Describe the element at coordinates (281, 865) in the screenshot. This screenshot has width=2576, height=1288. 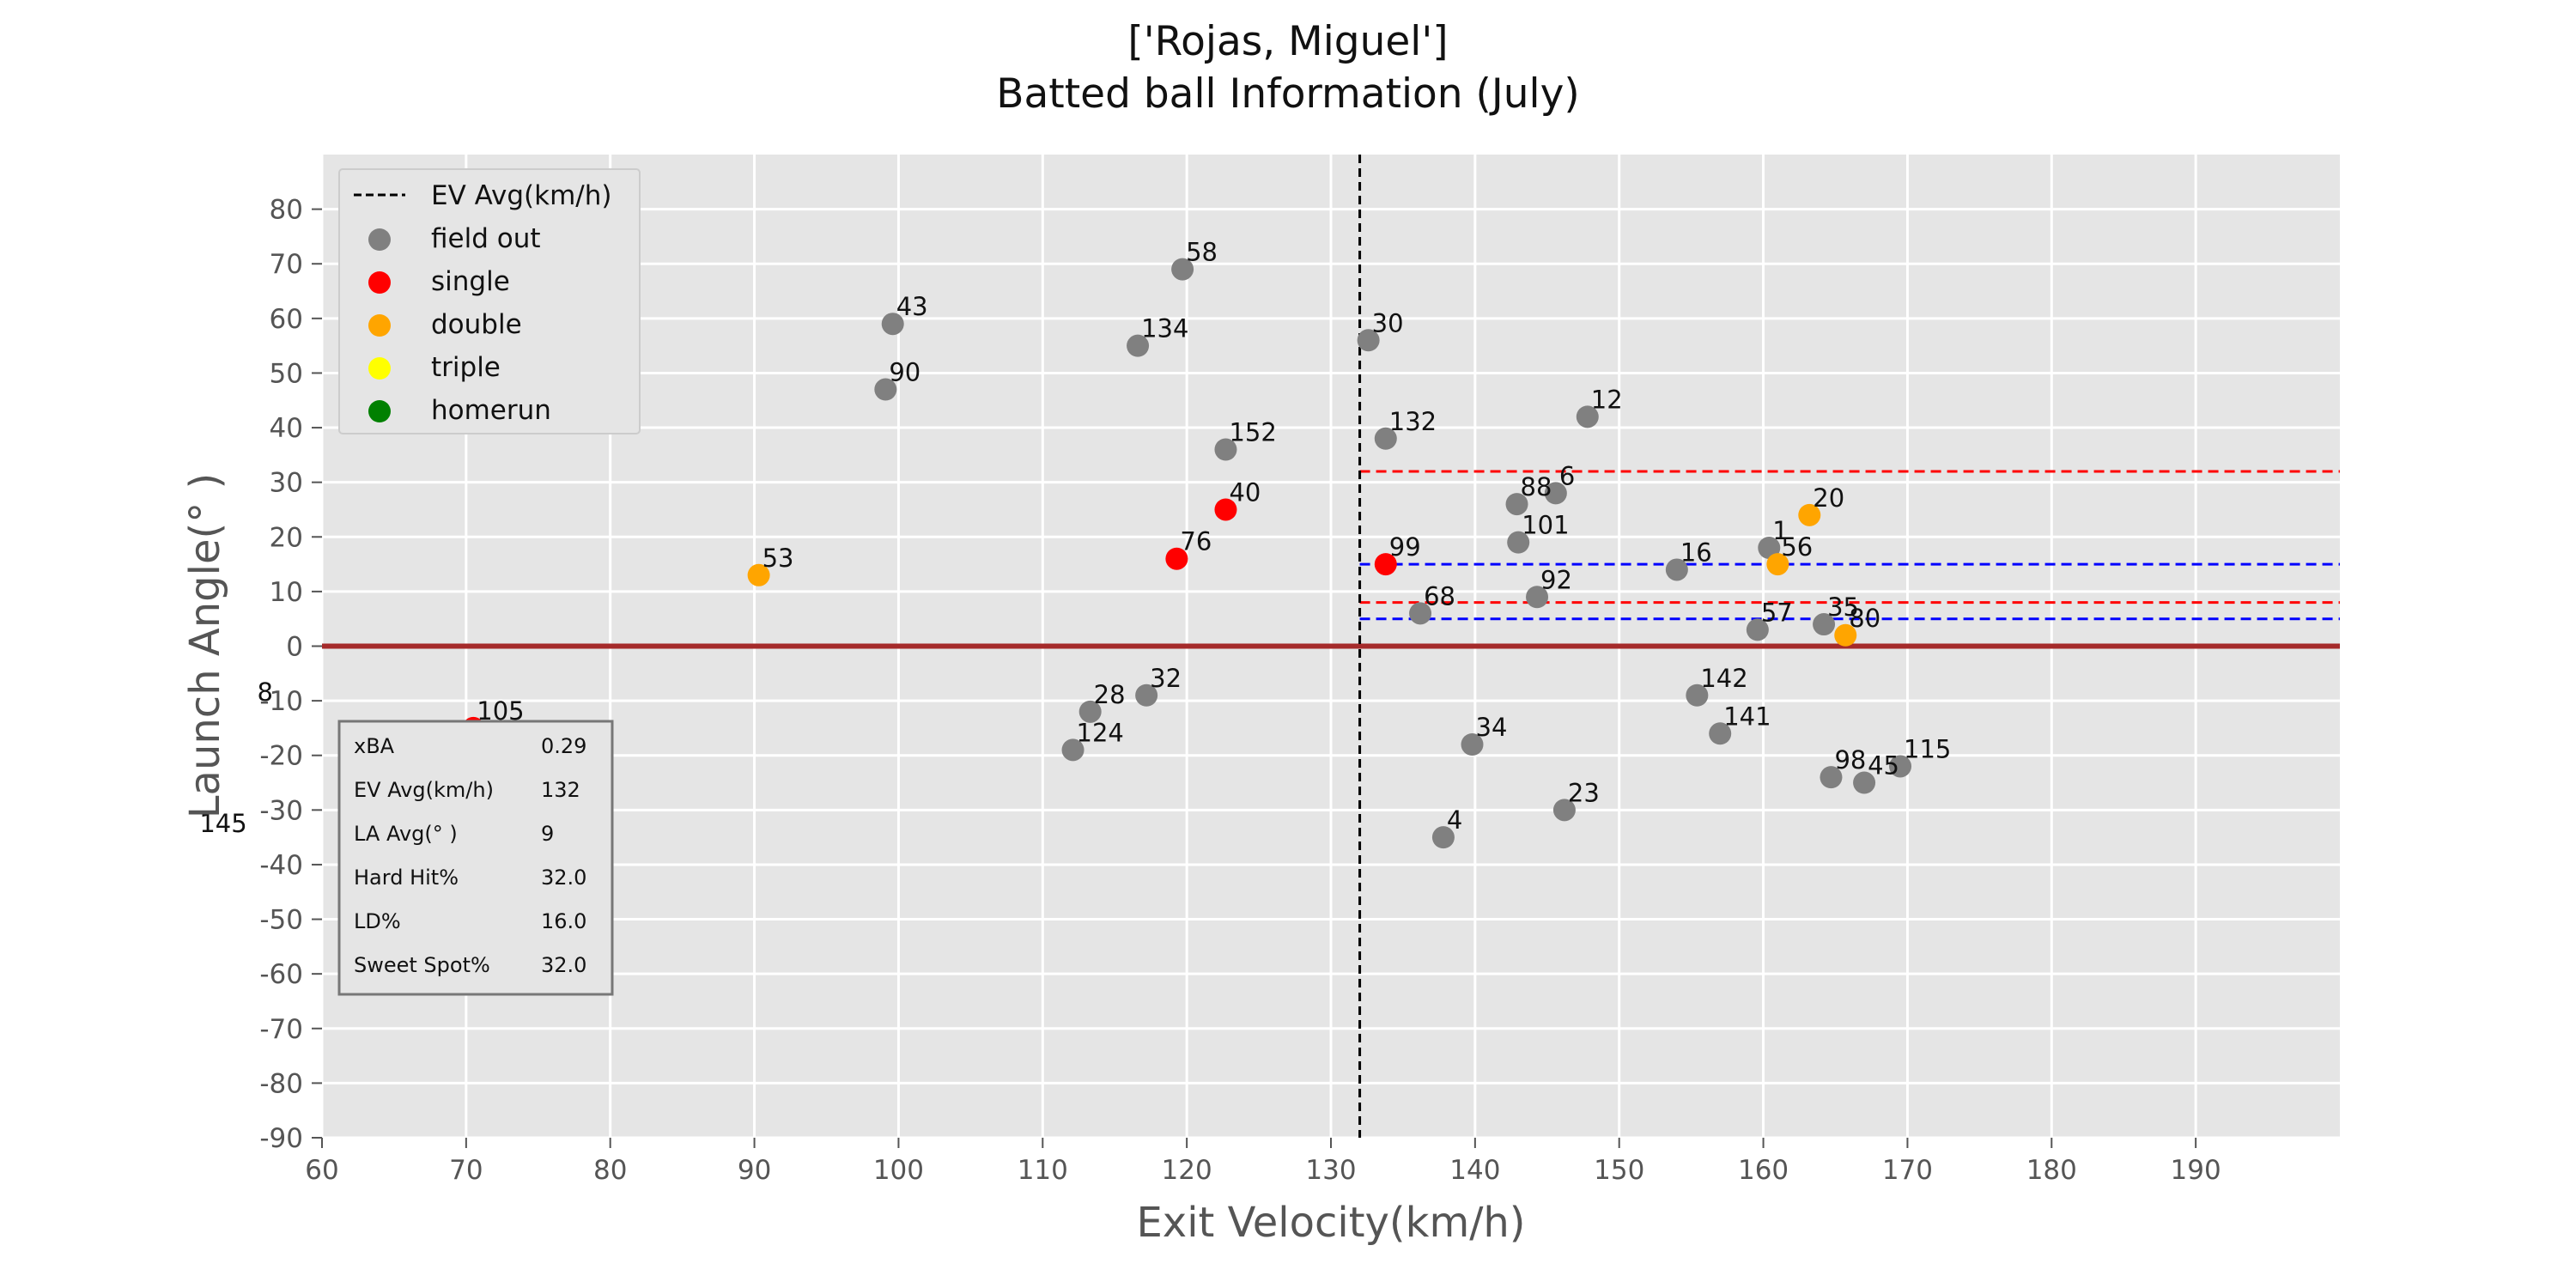
I see `y-tick-label: -40` at that location.